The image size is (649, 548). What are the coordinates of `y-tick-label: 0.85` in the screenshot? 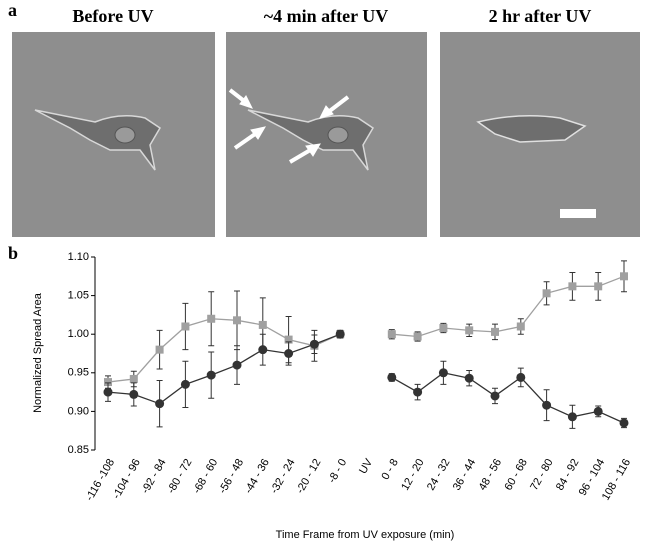 It's located at (78, 450).